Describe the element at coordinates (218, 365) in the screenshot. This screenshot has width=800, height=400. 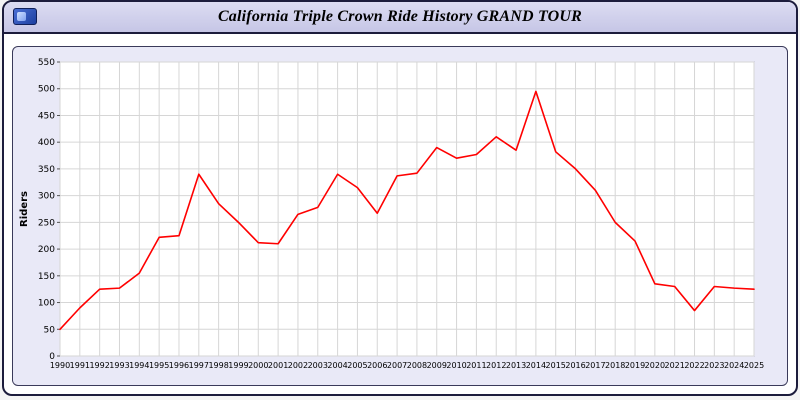
I see `svg-text: 1998` at that location.